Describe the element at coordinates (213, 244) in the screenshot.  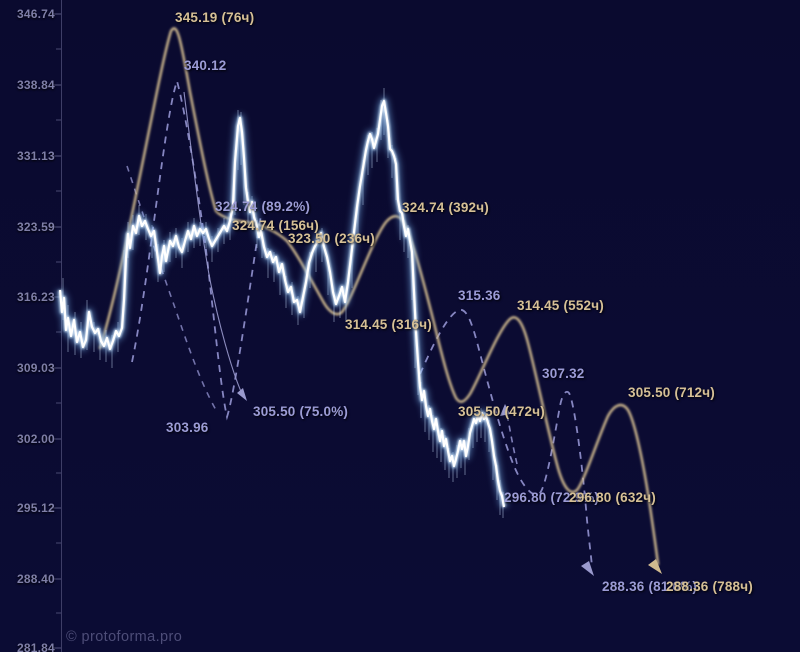
I see `cycle-tail-arrow-line` at that location.